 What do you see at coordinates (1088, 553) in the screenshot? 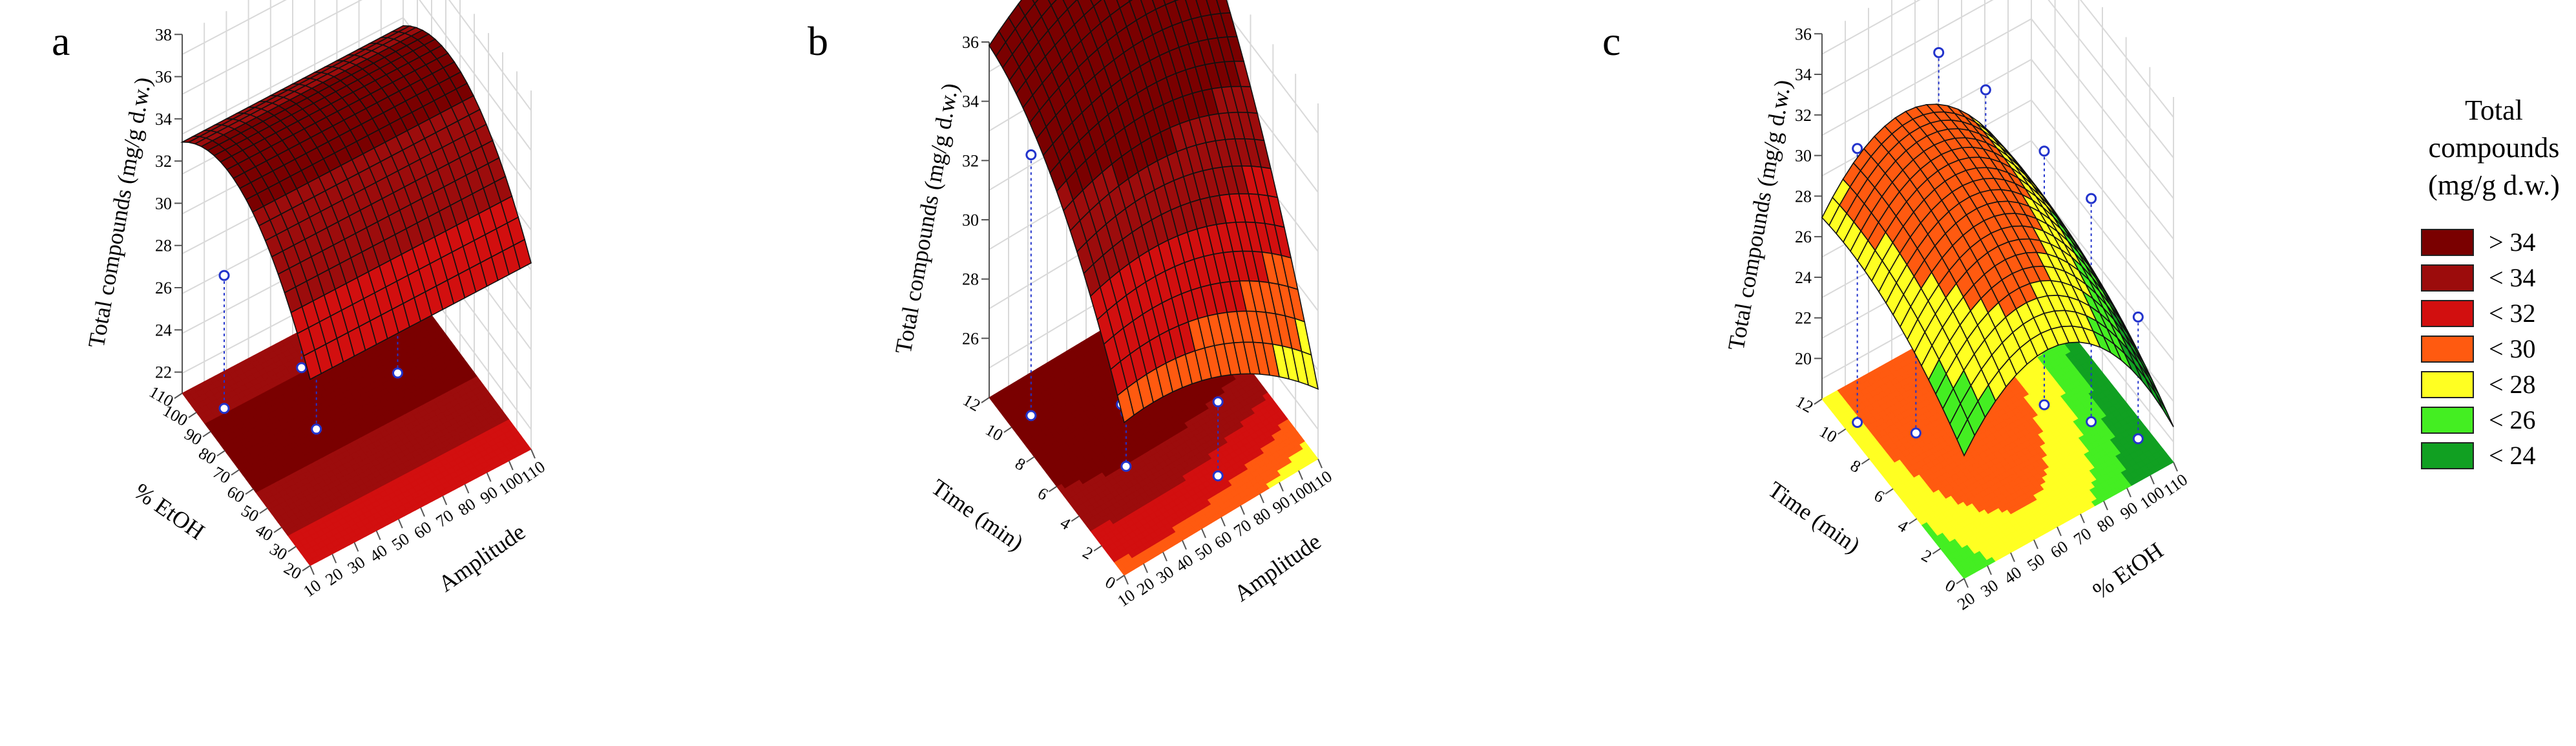
I see `y-tick-label: 2` at bounding box center [1088, 553].